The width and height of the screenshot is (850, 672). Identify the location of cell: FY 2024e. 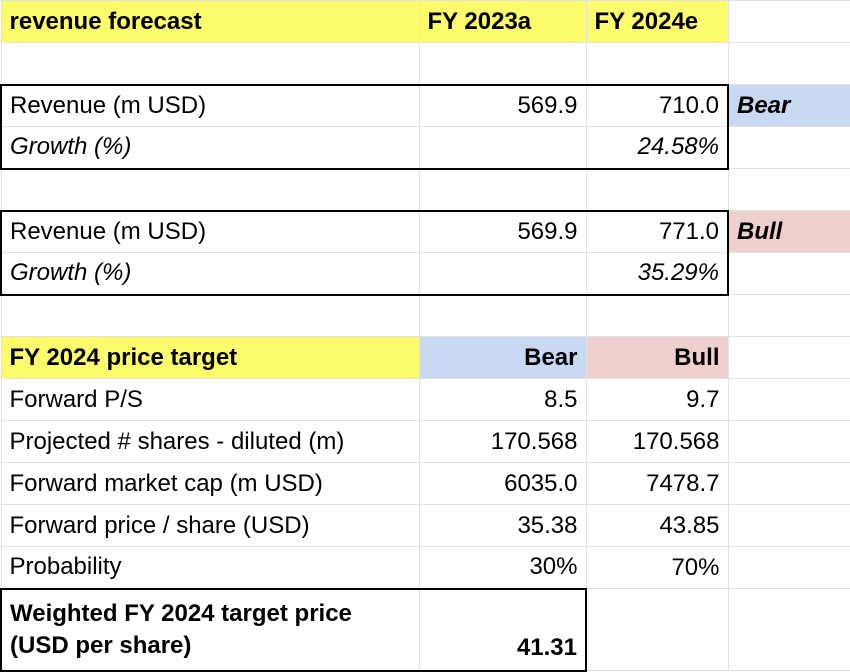
(657, 21).